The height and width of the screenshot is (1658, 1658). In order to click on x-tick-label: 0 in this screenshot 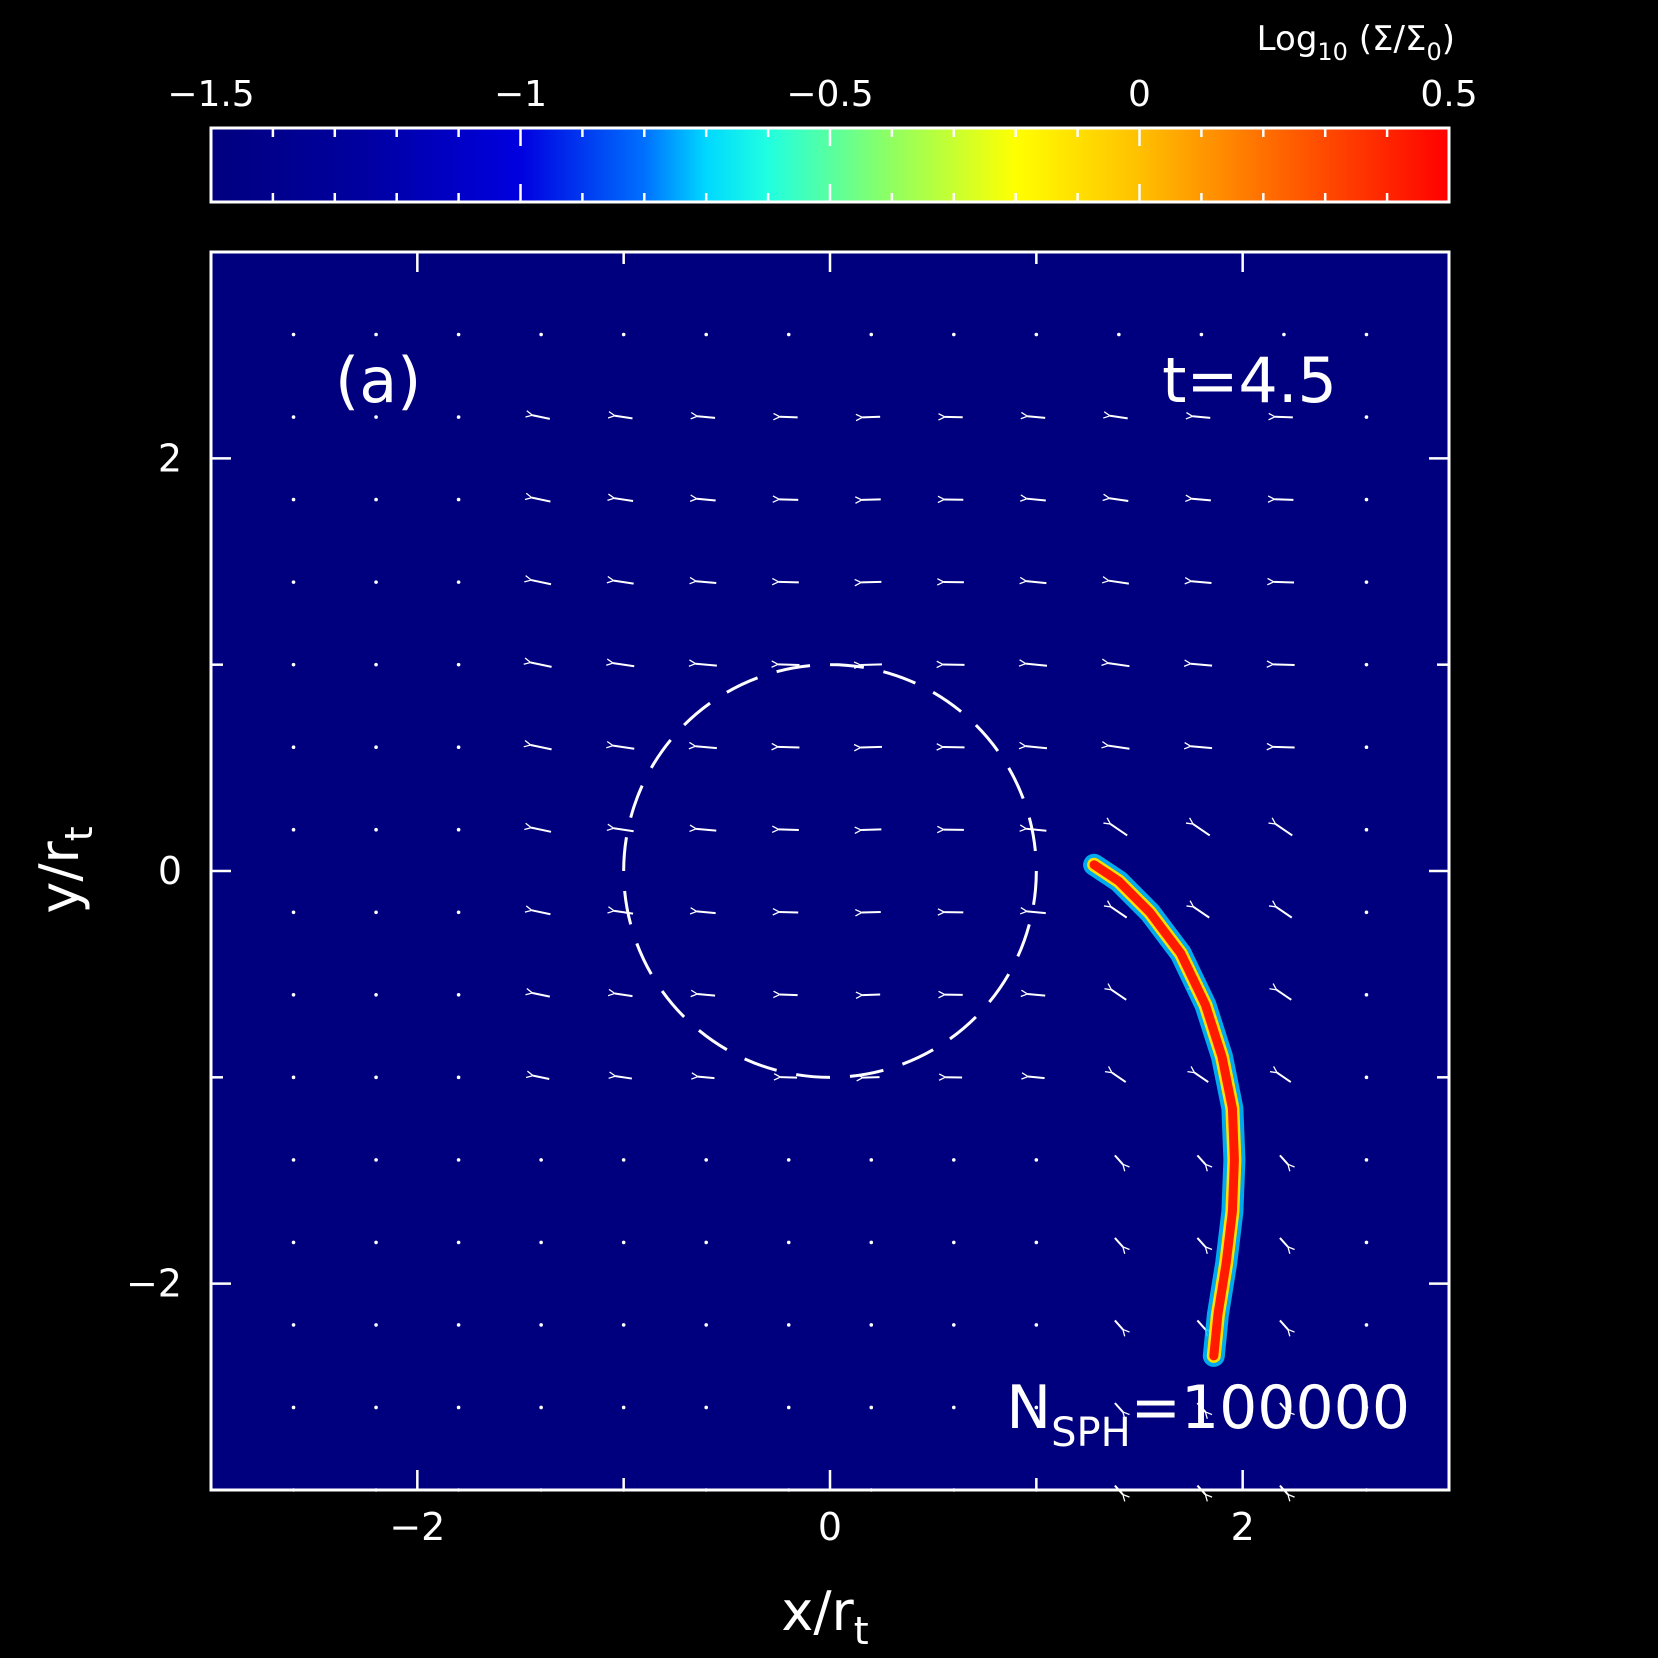, I will do `click(830, 1527)`.